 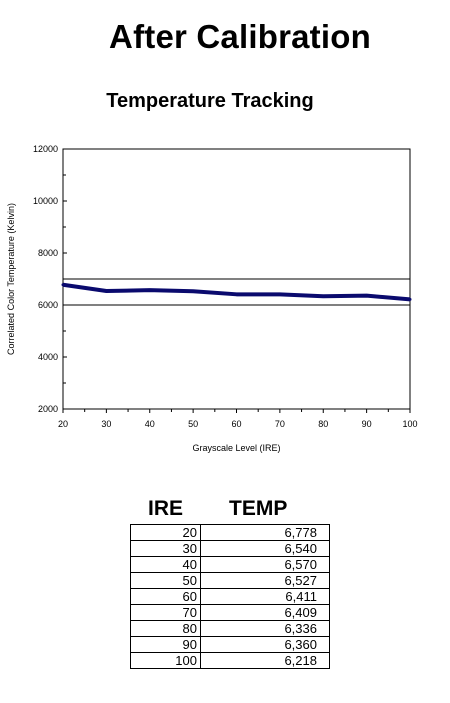 I want to click on table-header-ire: IRE, so click(x=166, y=508).